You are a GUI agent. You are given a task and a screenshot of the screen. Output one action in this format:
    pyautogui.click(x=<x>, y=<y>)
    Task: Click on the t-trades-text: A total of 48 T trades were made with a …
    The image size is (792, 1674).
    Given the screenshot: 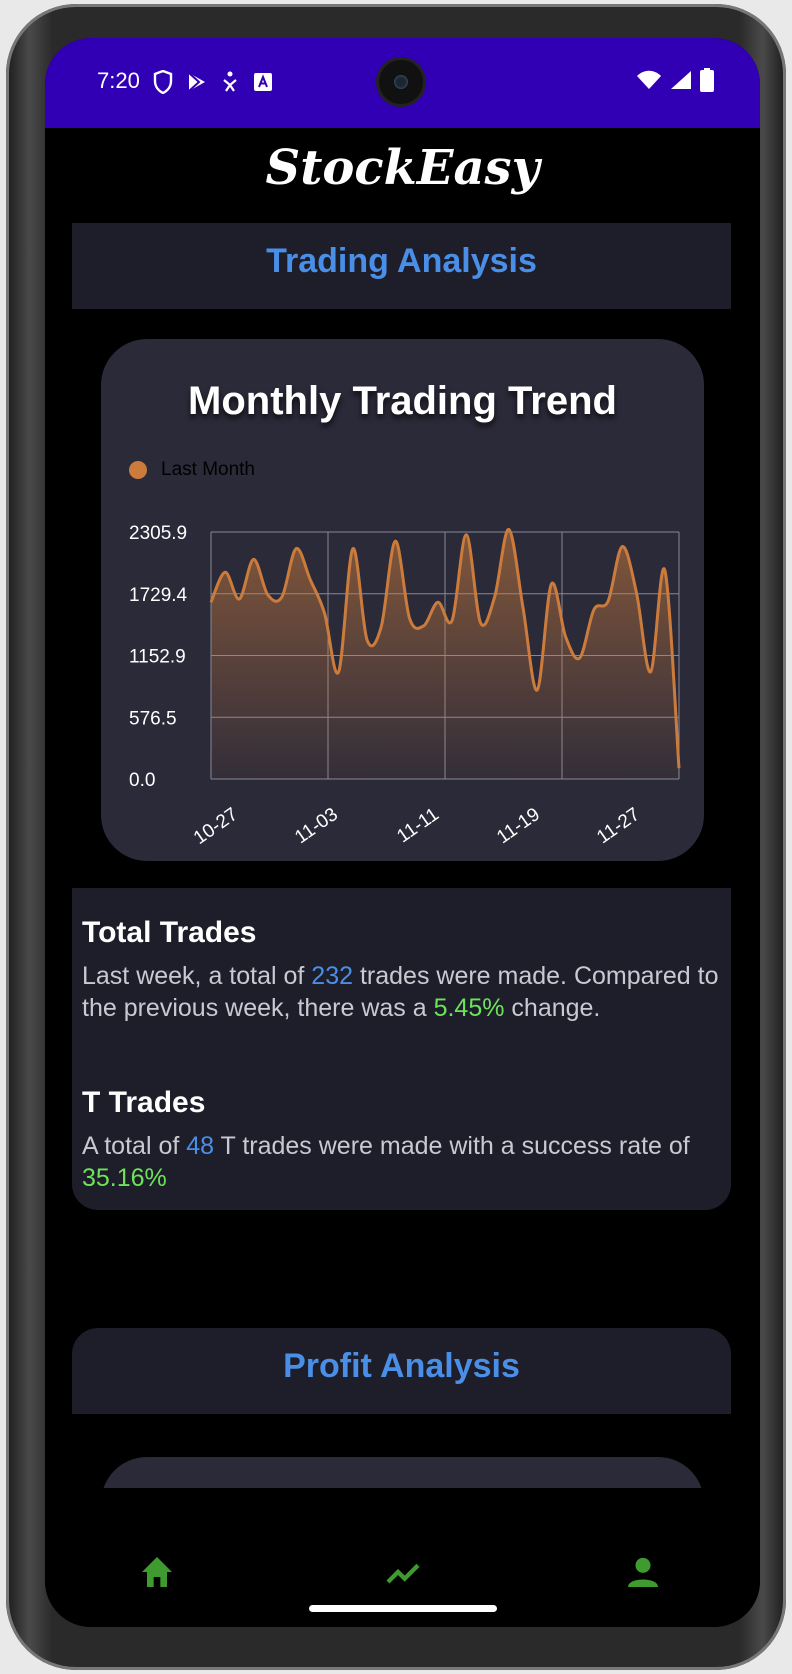 What is the action you would take?
    pyautogui.click(x=402, y=1162)
    